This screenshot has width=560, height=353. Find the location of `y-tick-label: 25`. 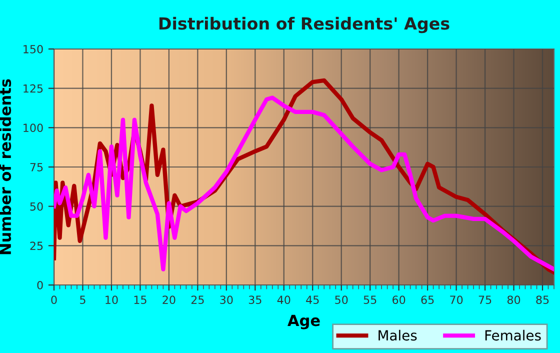

y-tick-label: 25 is located at coordinates (36, 246).